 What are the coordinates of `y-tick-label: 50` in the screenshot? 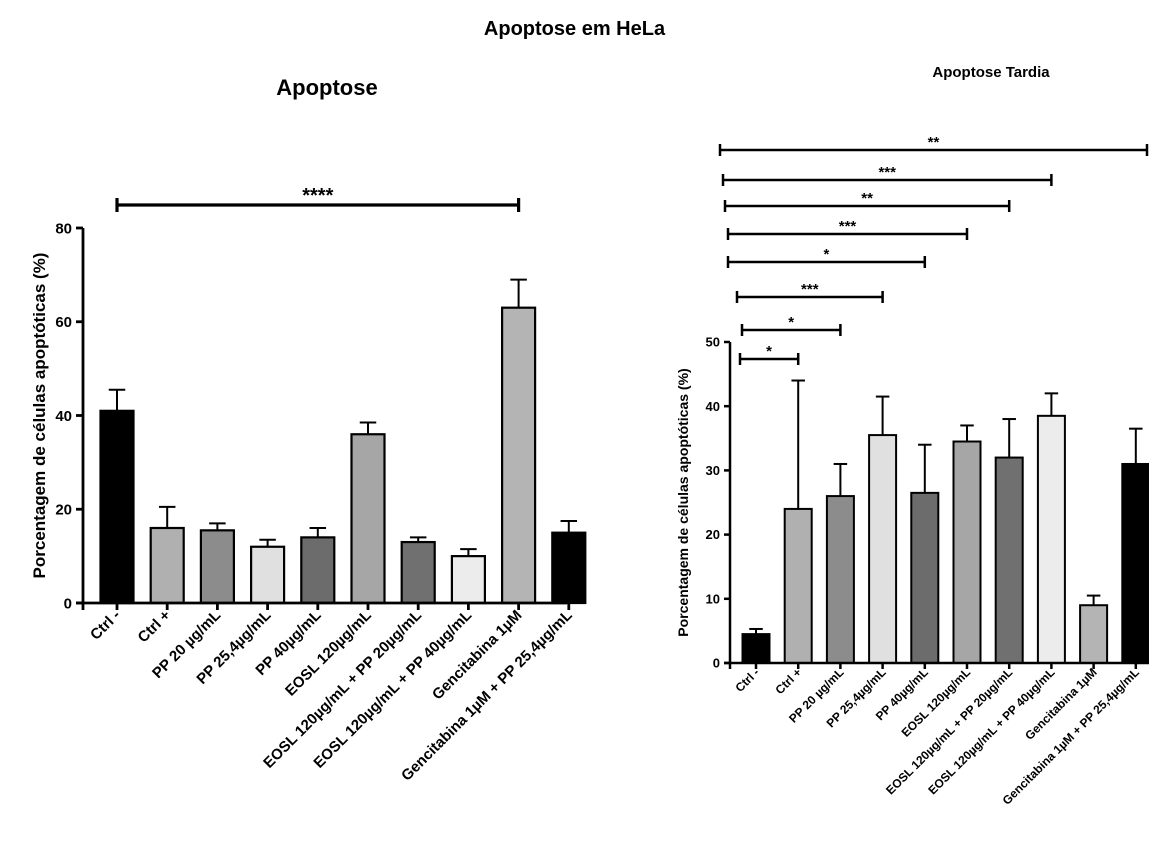 It's located at (713, 342).